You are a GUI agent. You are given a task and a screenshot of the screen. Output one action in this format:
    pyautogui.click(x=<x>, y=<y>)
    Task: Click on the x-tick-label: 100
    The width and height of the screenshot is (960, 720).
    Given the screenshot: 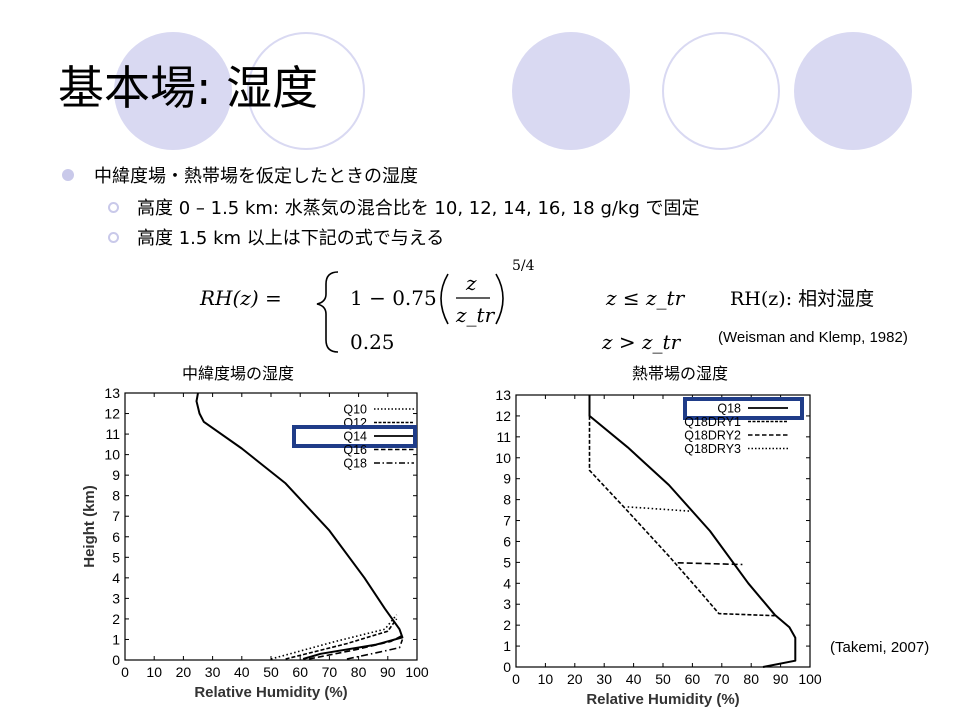 What is the action you would take?
    pyautogui.click(x=417, y=672)
    